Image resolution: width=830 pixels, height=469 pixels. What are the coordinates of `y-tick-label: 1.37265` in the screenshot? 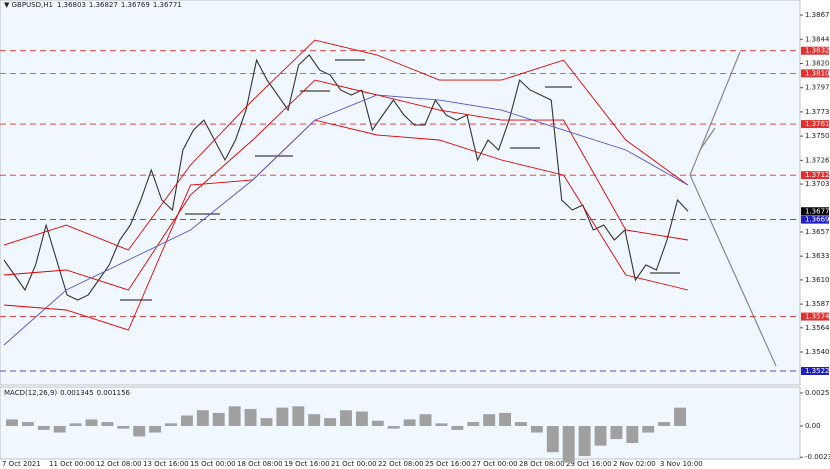 It's located at (817, 160).